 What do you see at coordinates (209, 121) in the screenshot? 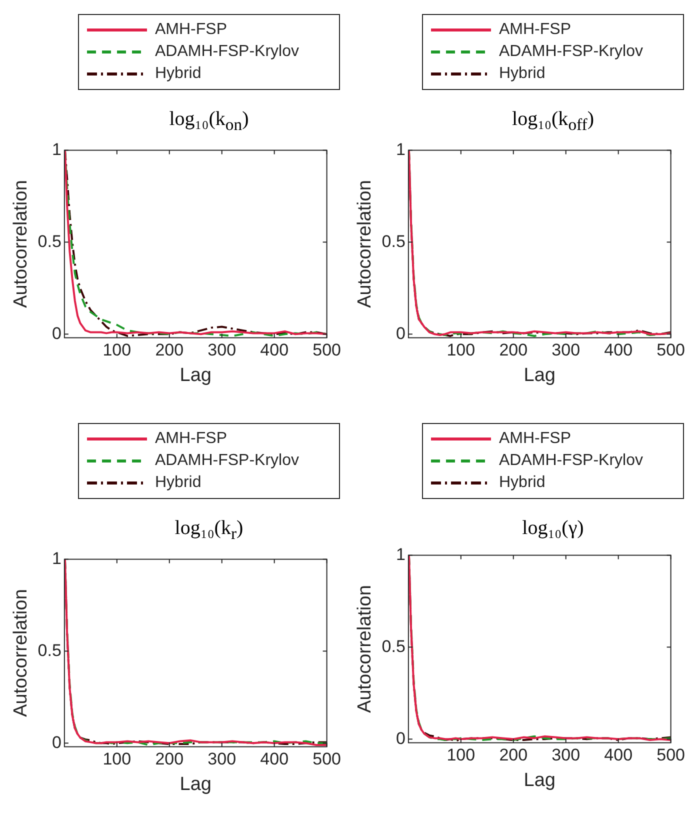
I see `chart-title: log₁₀(k$_{on}$)` at bounding box center [209, 121].